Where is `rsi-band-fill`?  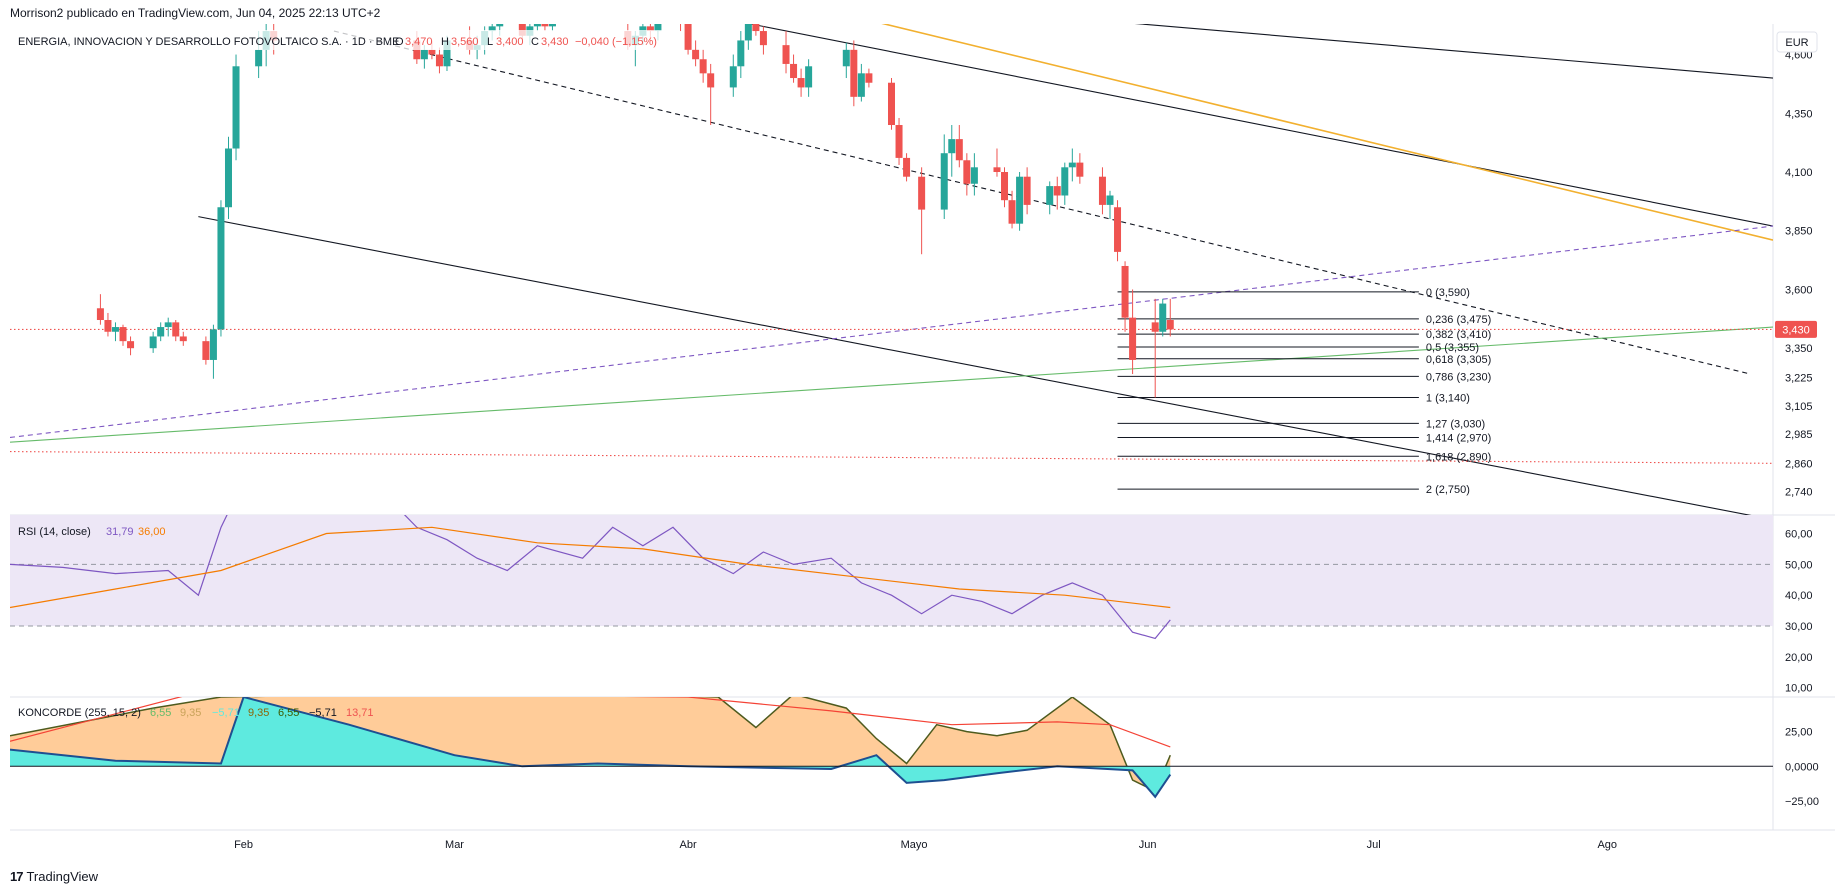 rsi-band-fill is located at coordinates (891, 571).